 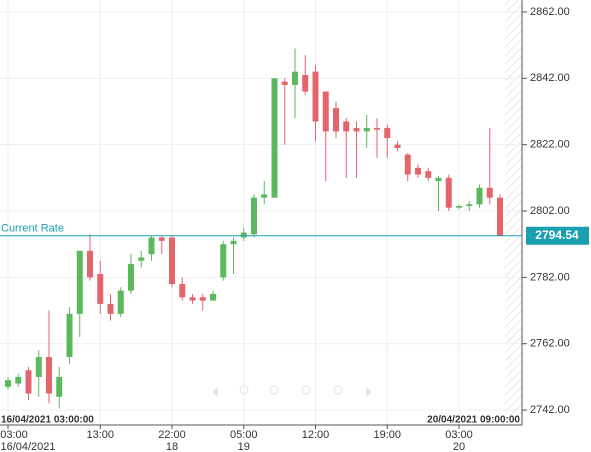 I want to click on x-date-label: 18, so click(x=172, y=446).